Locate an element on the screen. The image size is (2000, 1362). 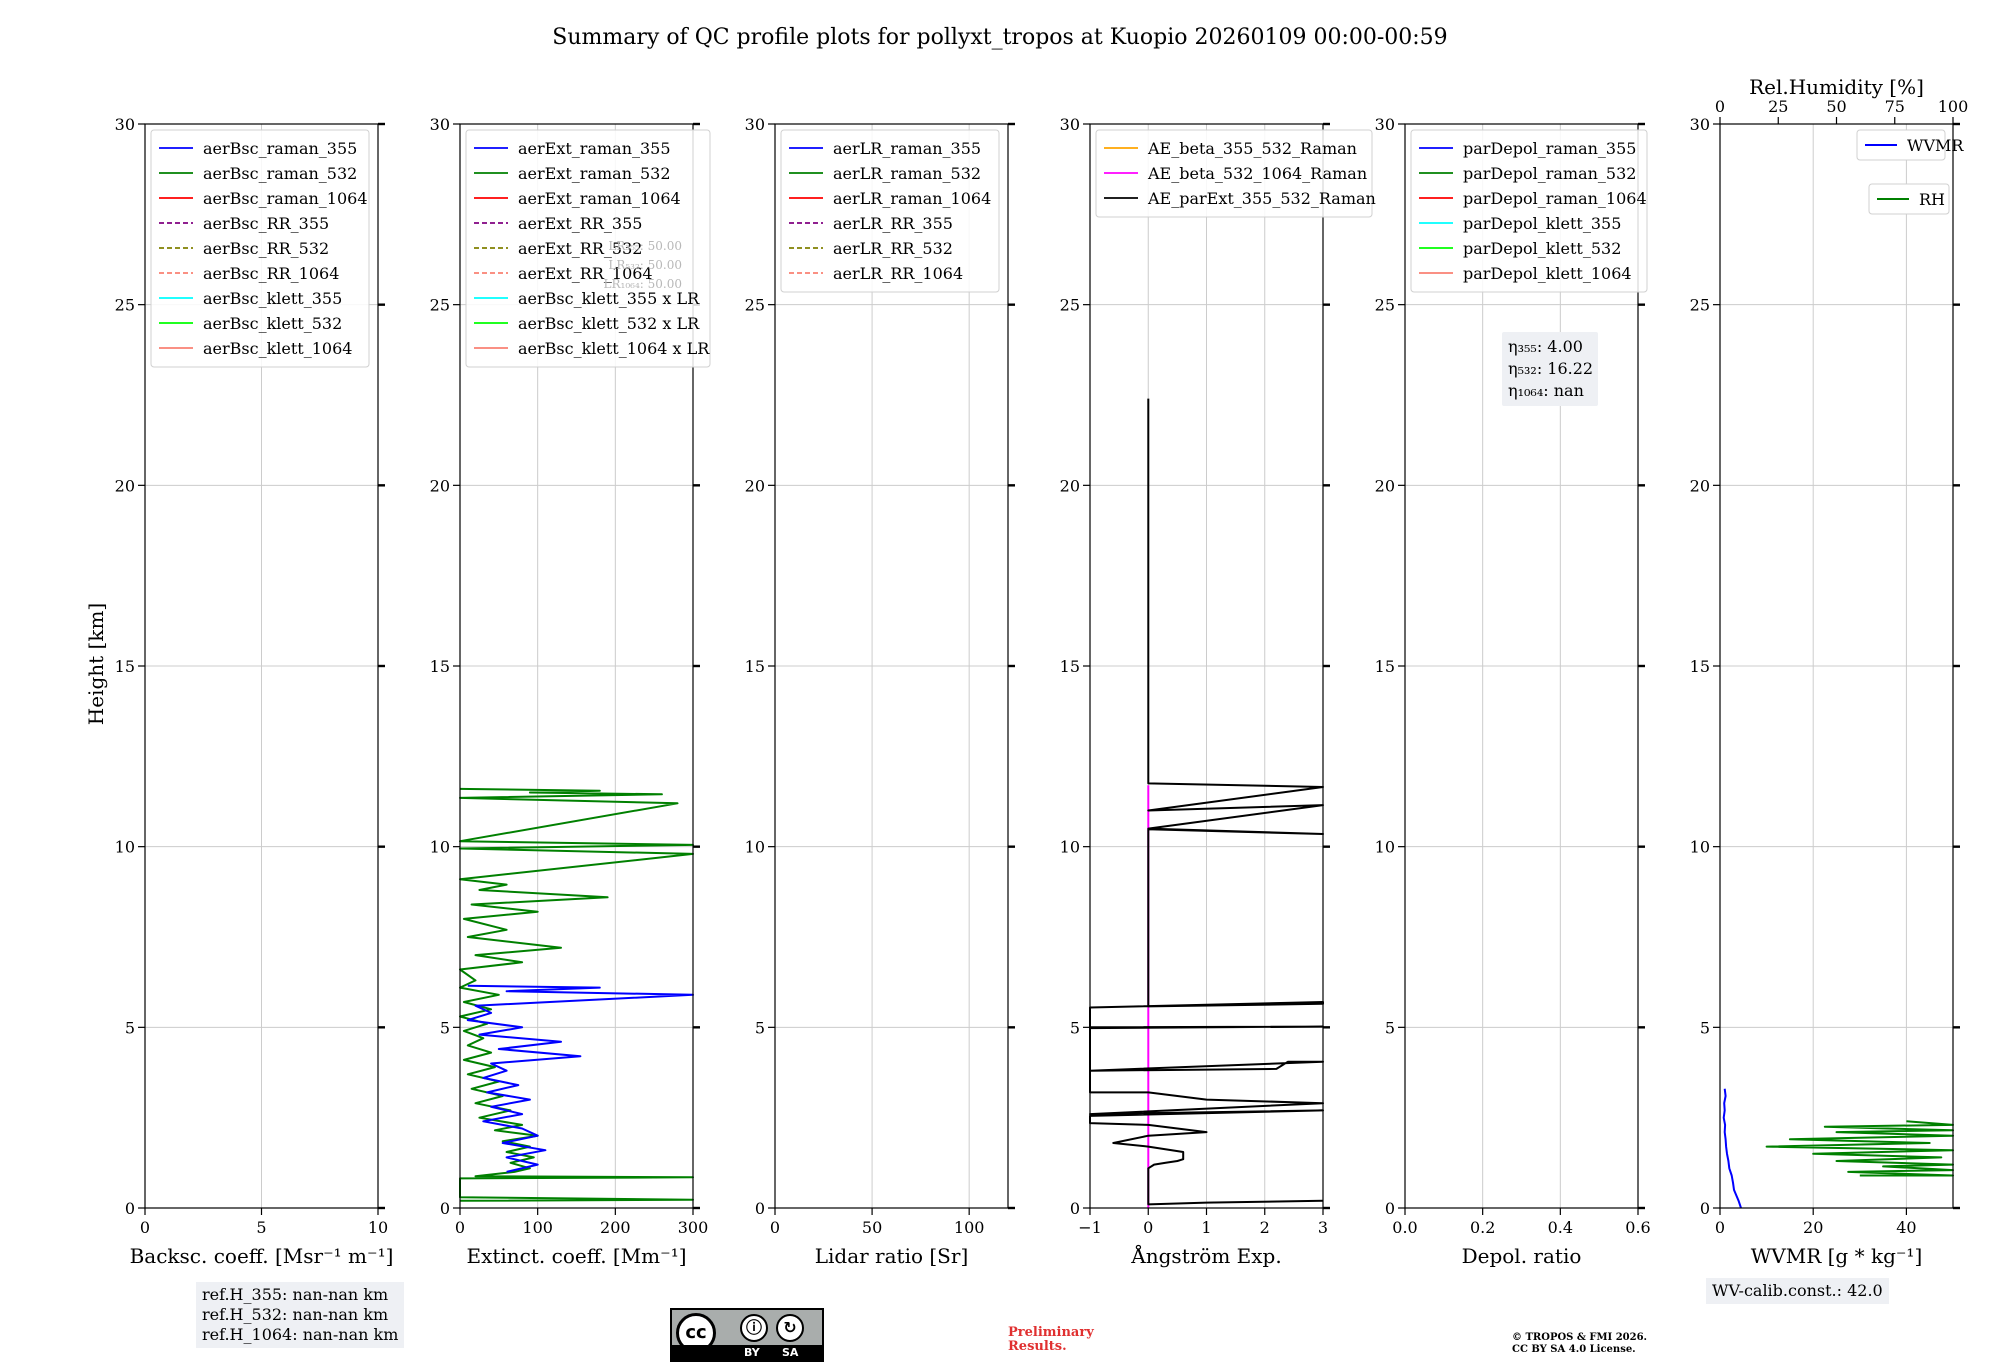
legend-label-parDepol_klett_532: parDepol_klett_532 is located at coordinates (1542, 248).